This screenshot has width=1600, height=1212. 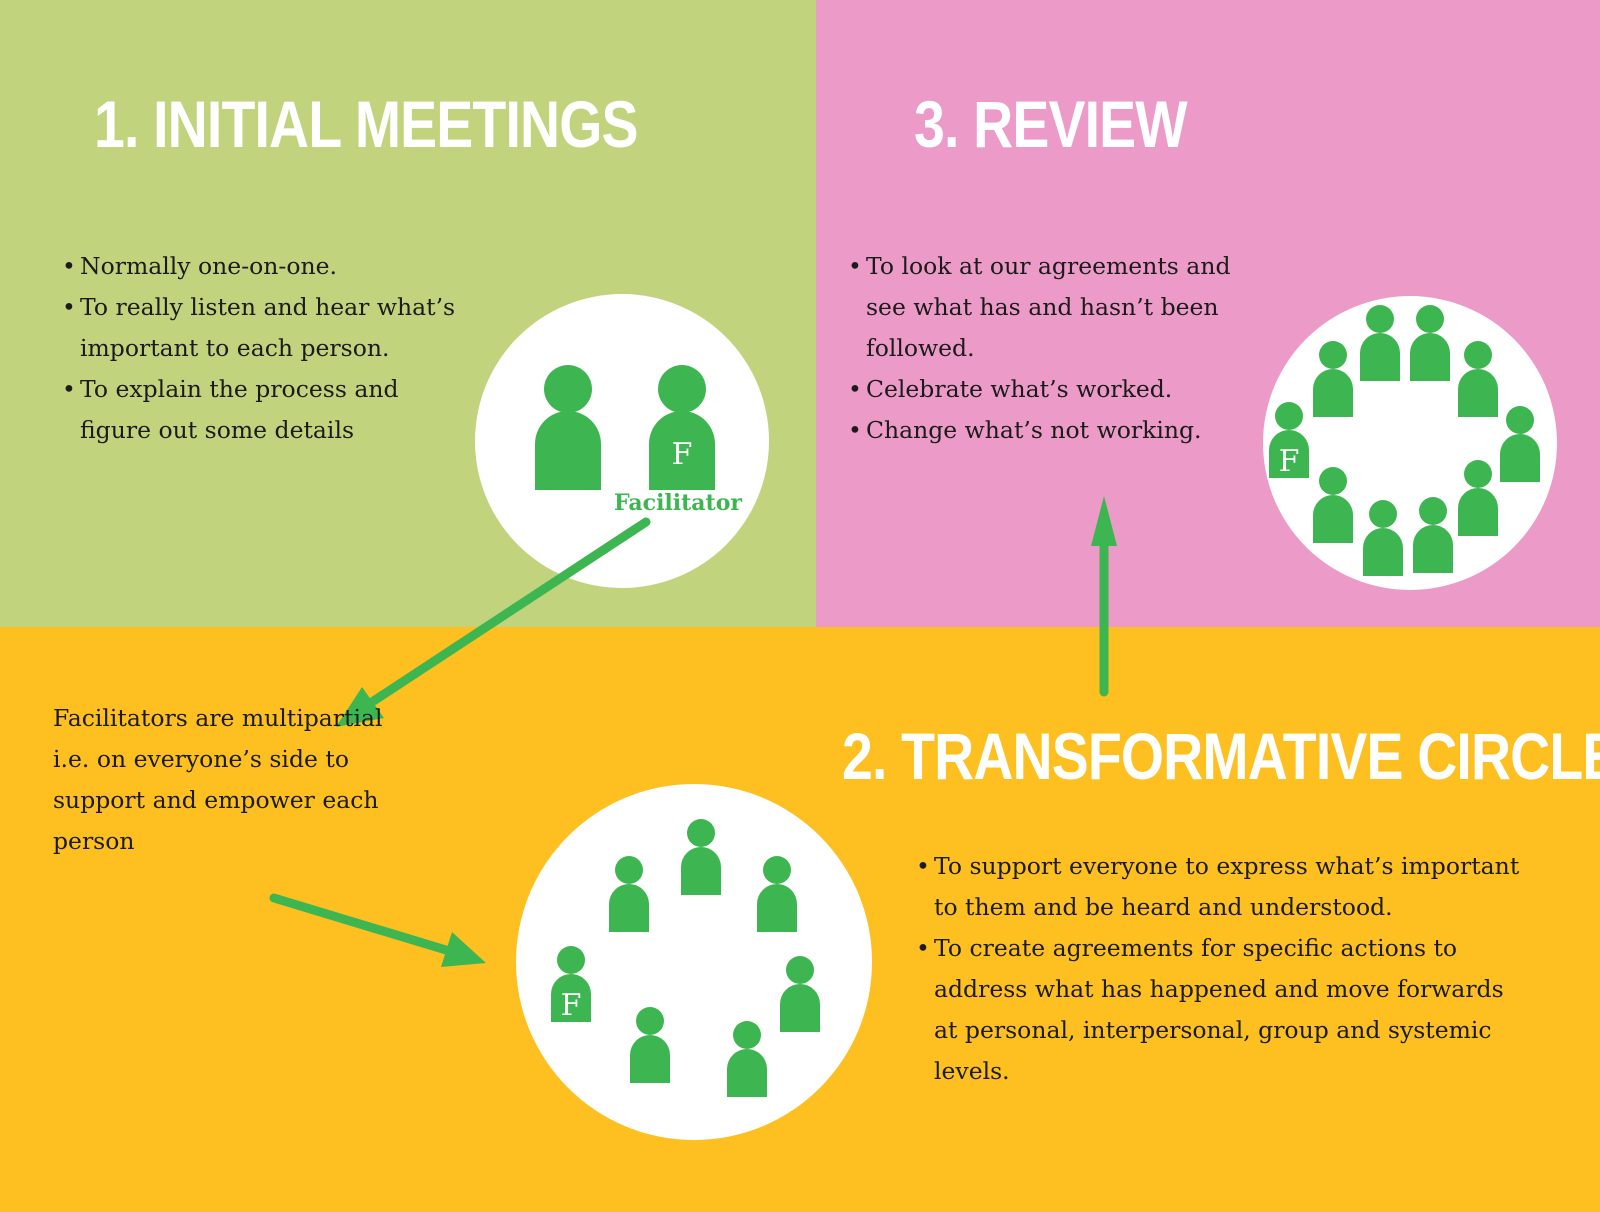 What do you see at coordinates (1025, 430) in the screenshot?
I see `list-item: • Change what’s not working.` at bounding box center [1025, 430].